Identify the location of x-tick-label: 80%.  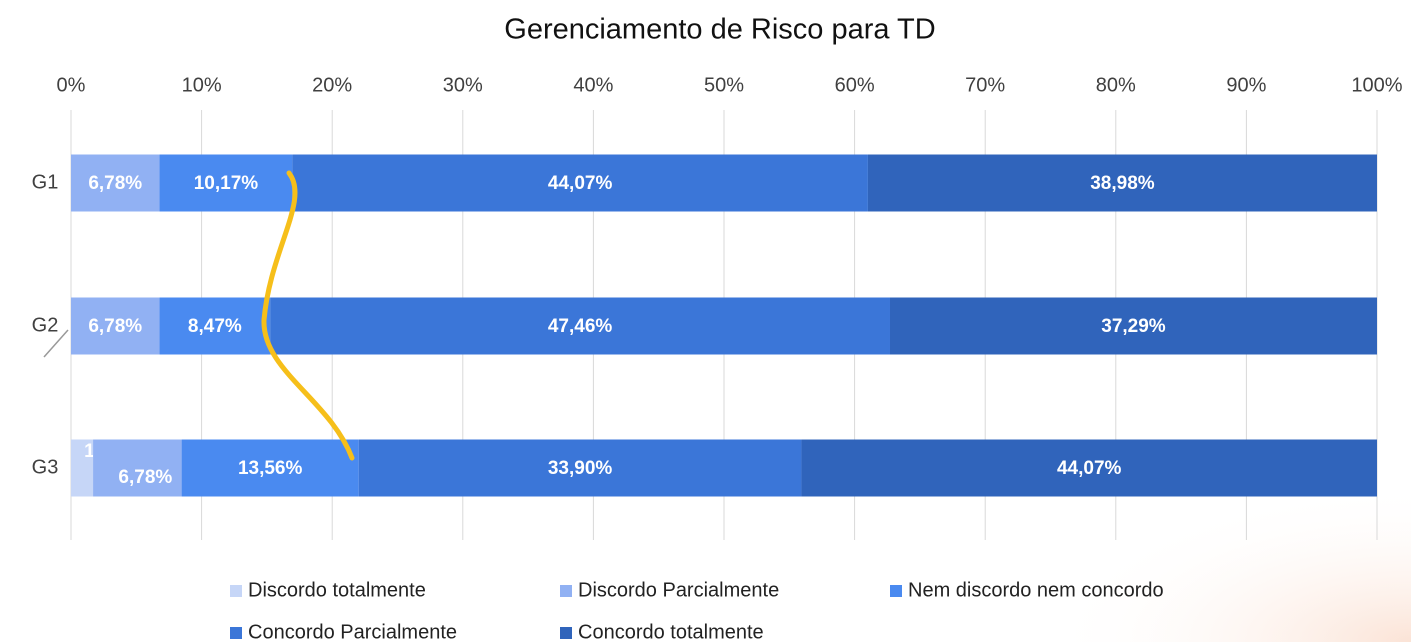
(1116, 85).